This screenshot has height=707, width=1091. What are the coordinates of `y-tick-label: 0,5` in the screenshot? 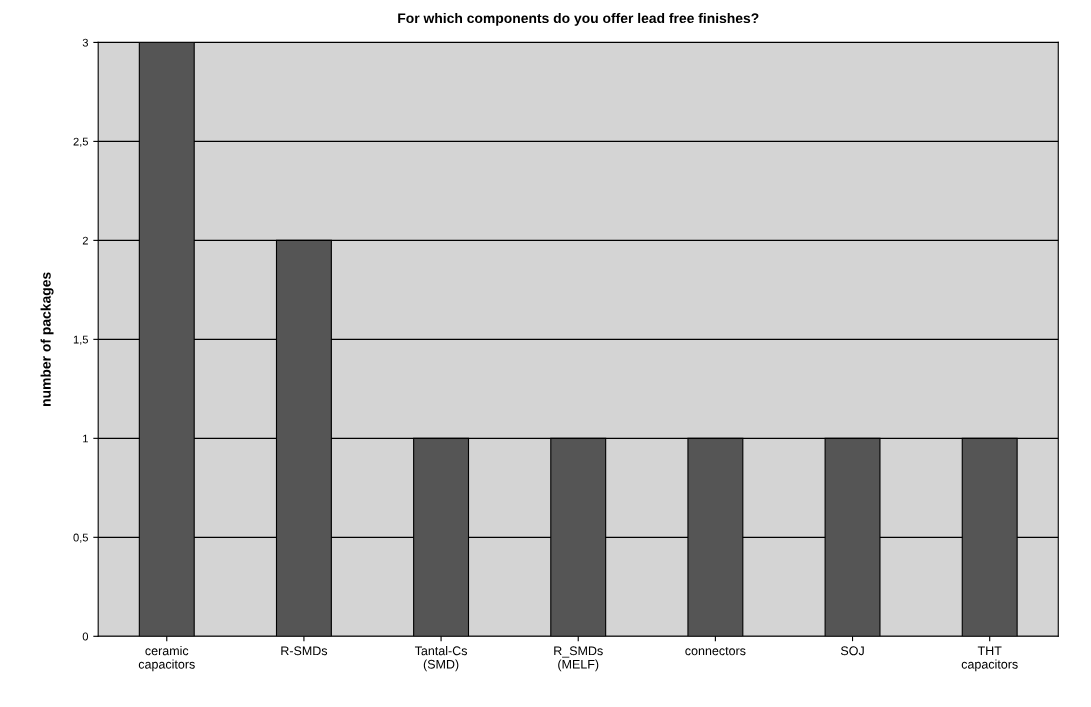 It's located at (80, 538).